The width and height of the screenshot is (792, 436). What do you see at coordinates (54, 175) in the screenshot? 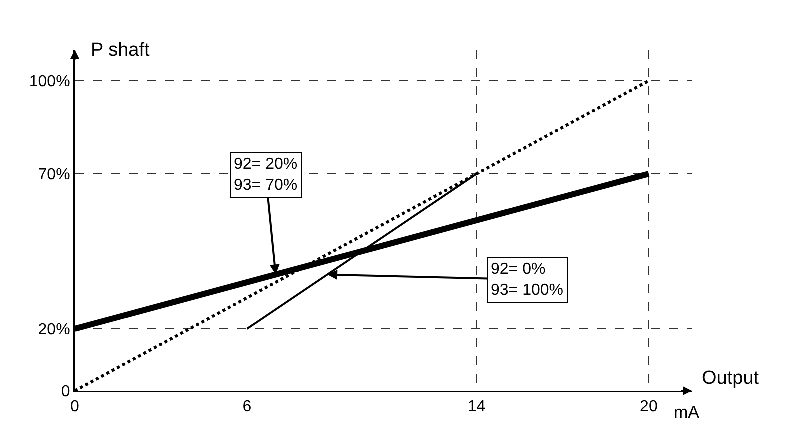
I see `y-tick-label: 70%` at bounding box center [54, 175].